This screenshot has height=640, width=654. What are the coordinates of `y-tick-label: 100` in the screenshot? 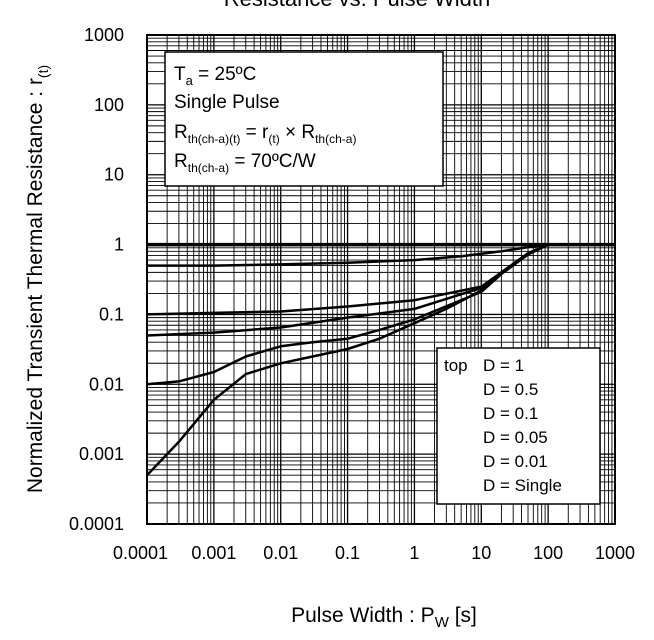 It's located at (109, 105).